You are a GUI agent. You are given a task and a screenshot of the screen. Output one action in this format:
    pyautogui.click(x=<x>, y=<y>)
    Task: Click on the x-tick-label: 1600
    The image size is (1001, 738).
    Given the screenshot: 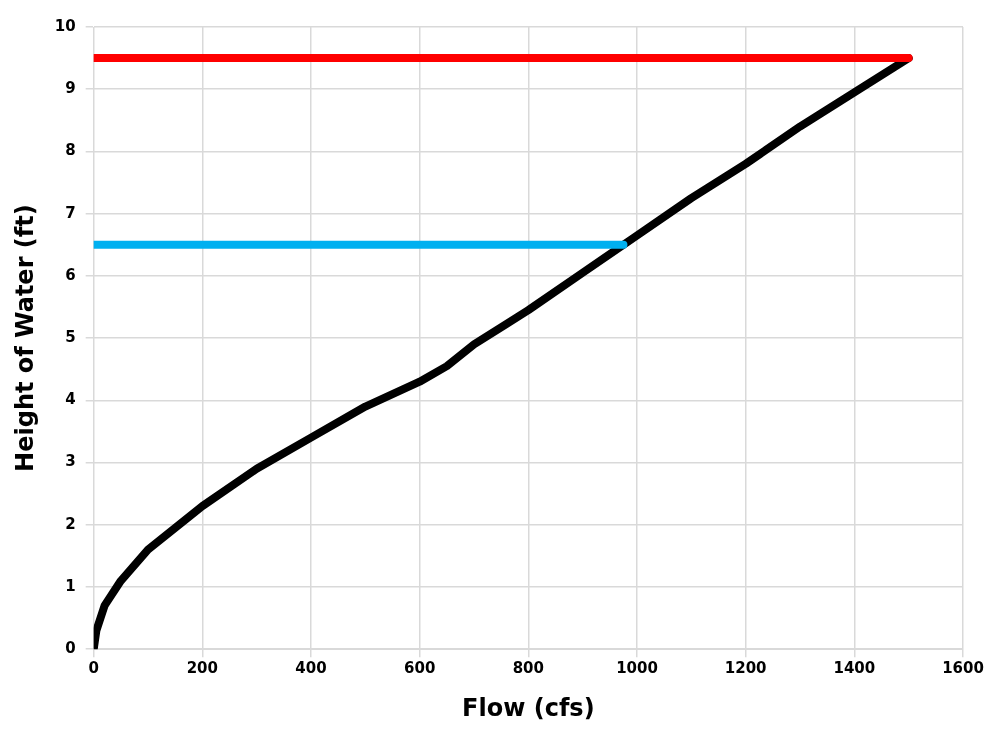 What is the action you would take?
    pyautogui.click(x=963, y=668)
    